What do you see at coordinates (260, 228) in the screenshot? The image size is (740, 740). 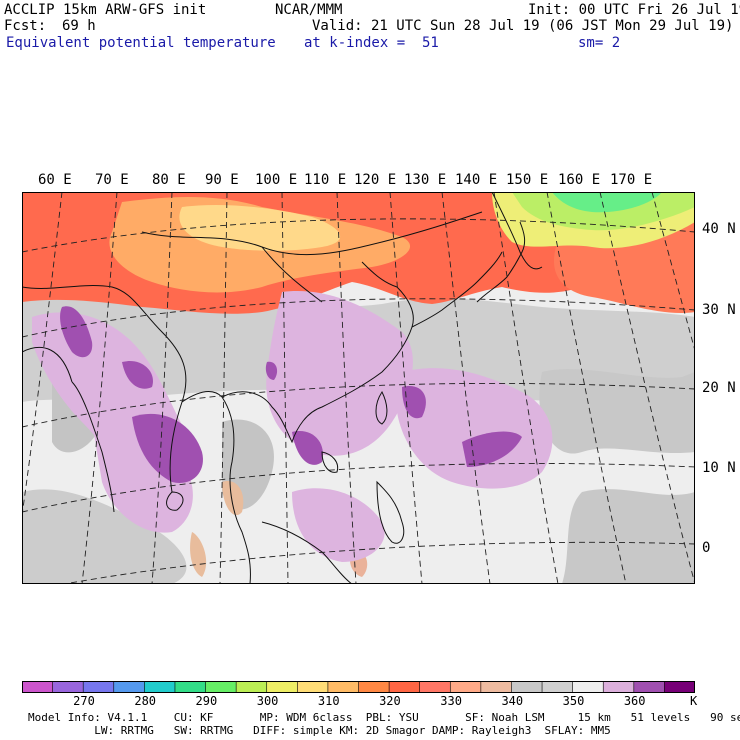 I see `yellow-band` at bounding box center [260, 228].